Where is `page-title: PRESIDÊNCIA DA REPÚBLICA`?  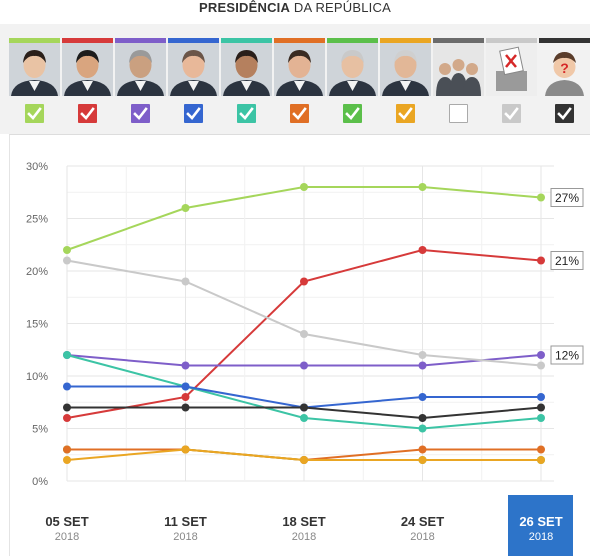
page-title: PRESIDÊNCIA DA REPÚBLICA is located at coordinates (295, 8).